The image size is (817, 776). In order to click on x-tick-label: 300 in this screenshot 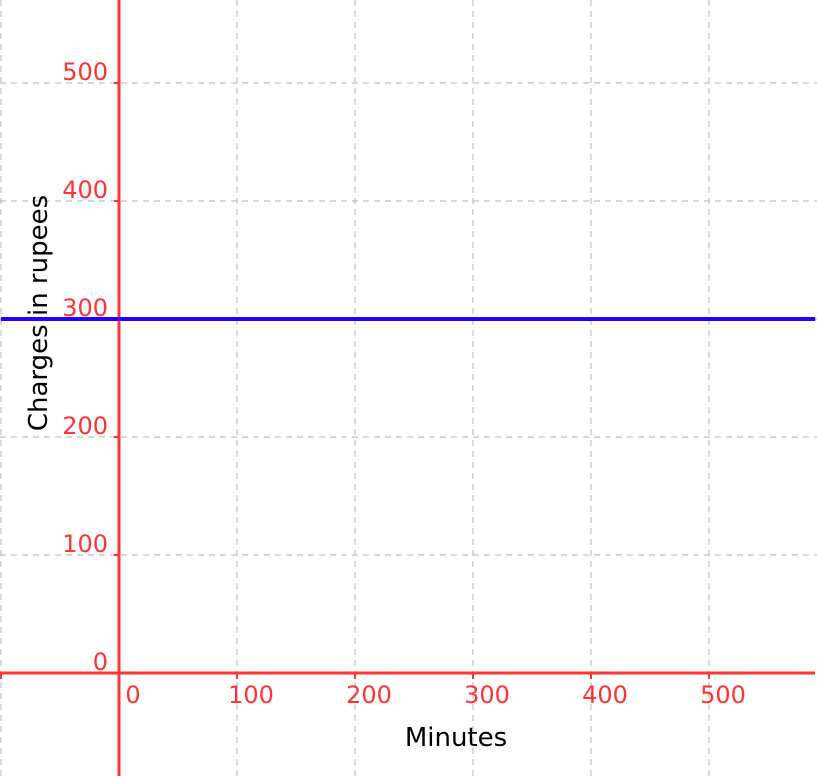, I will do `click(487, 695)`.